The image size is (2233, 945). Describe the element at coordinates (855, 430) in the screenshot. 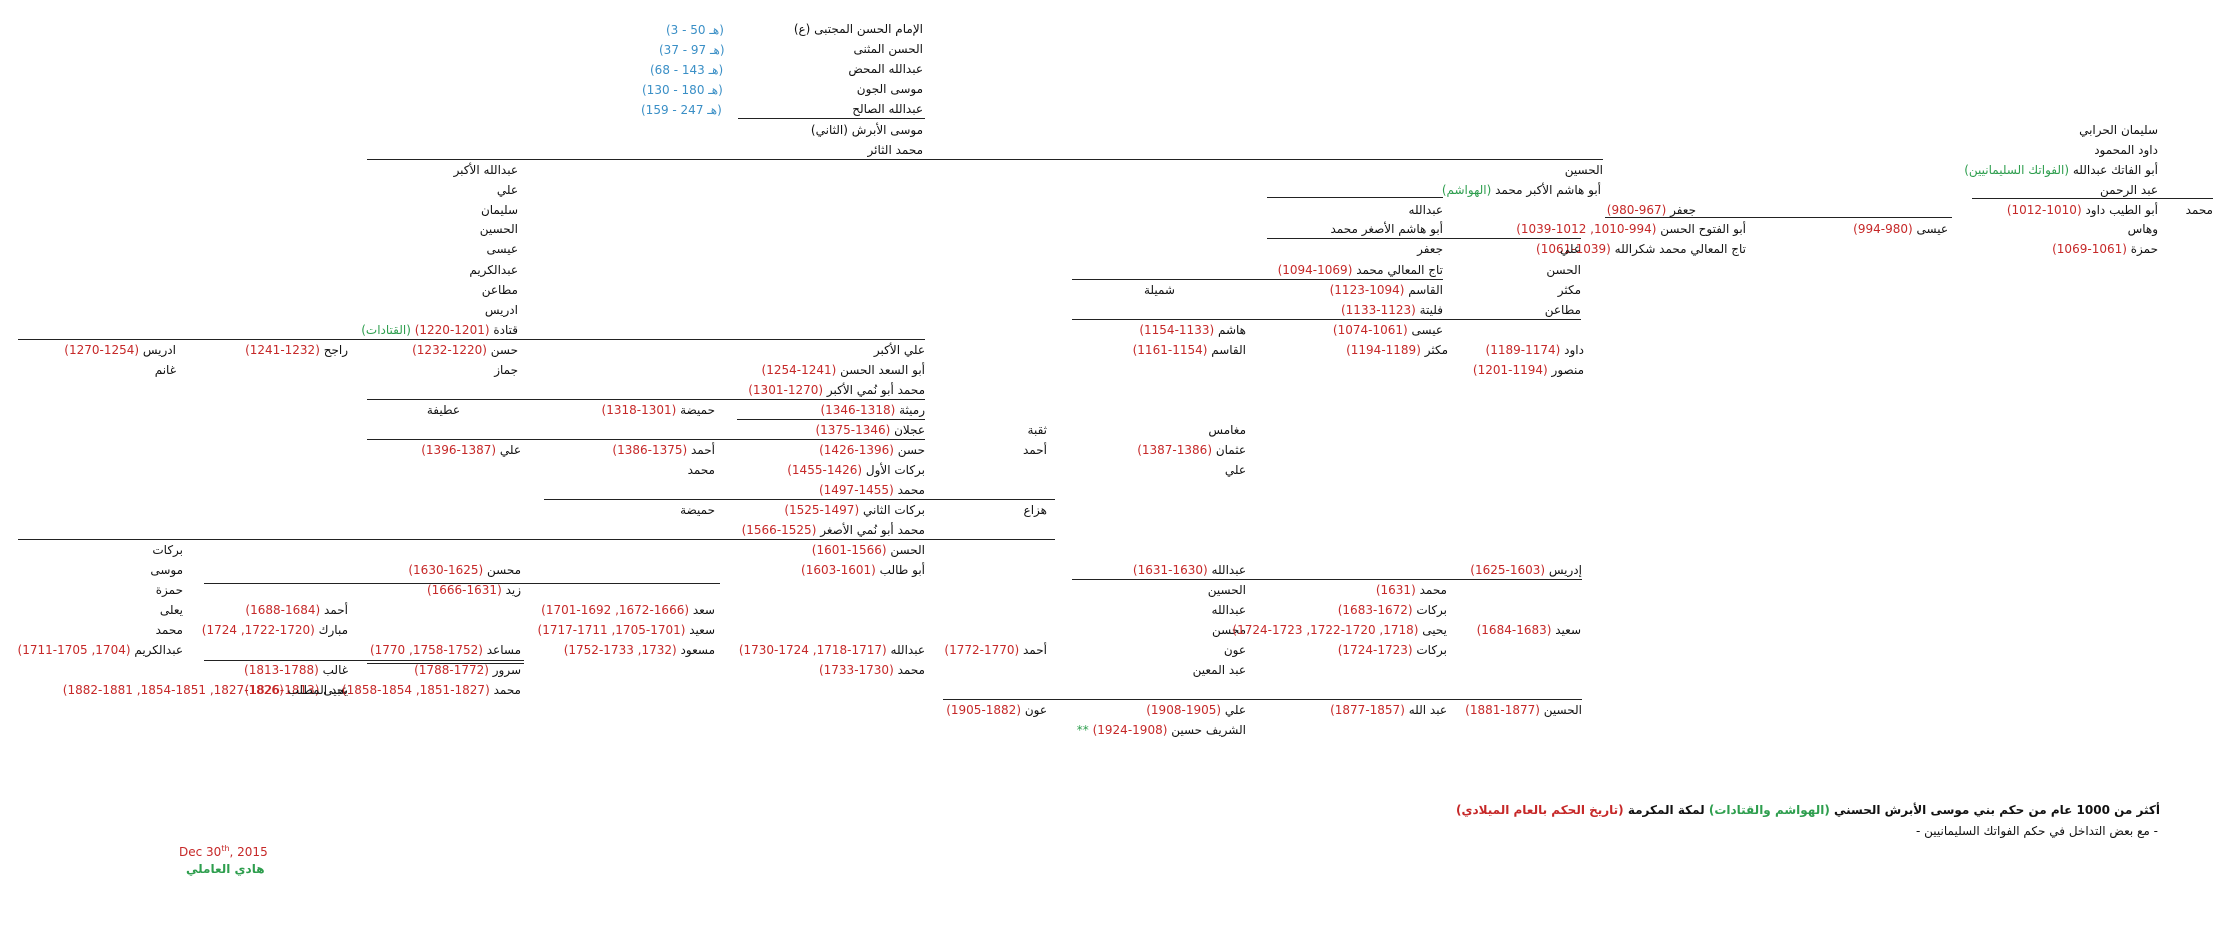

I see `reign-years: (1346-1375)` at that location.